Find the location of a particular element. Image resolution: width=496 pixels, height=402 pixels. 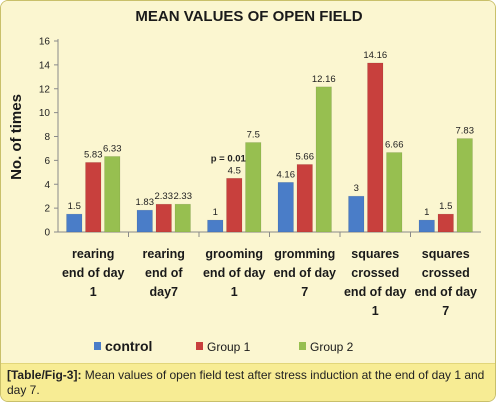

annotation-label: p = 0.01 is located at coordinates (229, 158).